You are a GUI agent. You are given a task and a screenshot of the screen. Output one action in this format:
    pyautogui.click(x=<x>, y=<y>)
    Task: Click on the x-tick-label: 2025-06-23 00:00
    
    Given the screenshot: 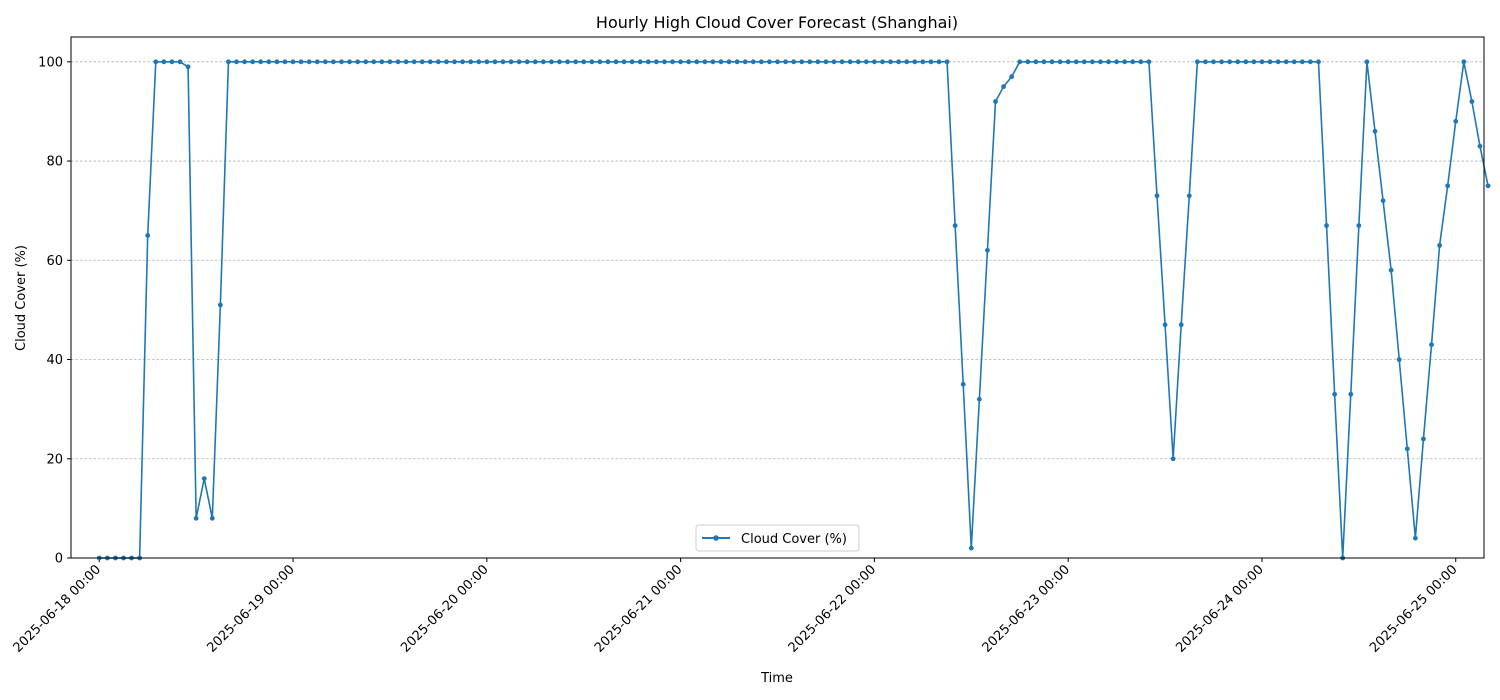 What is the action you would take?
    pyautogui.click(x=1026, y=608)
    